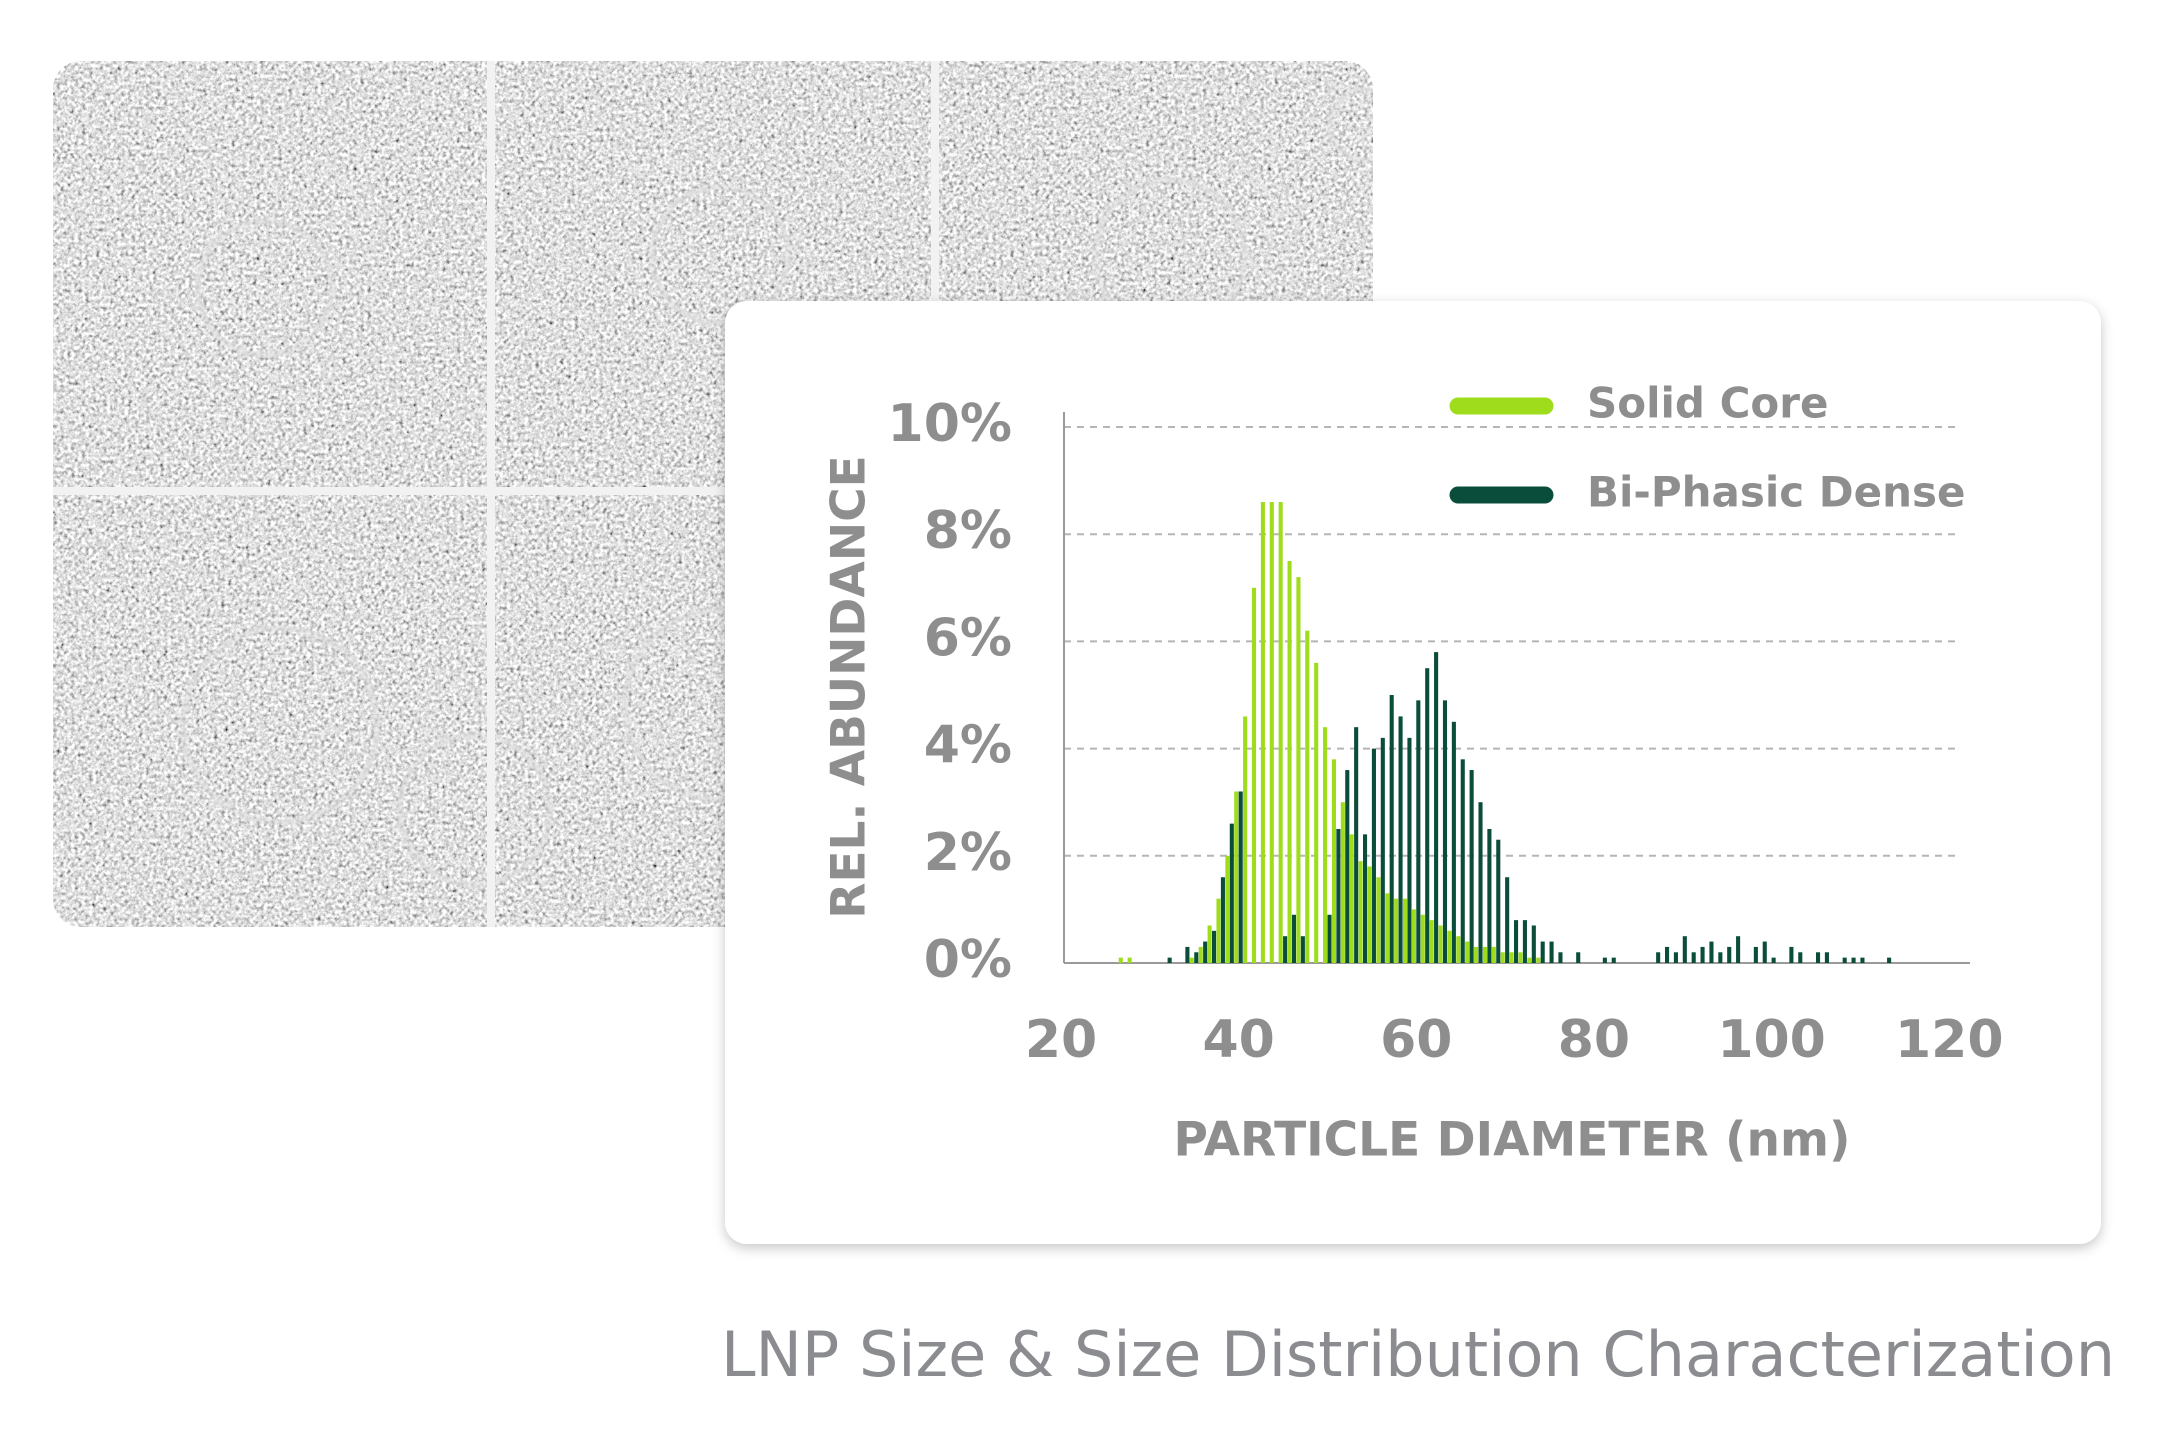  Describe the element at coordinates (968, 960) in the screenshot. I see `y-tick-label: 0%` at that location.